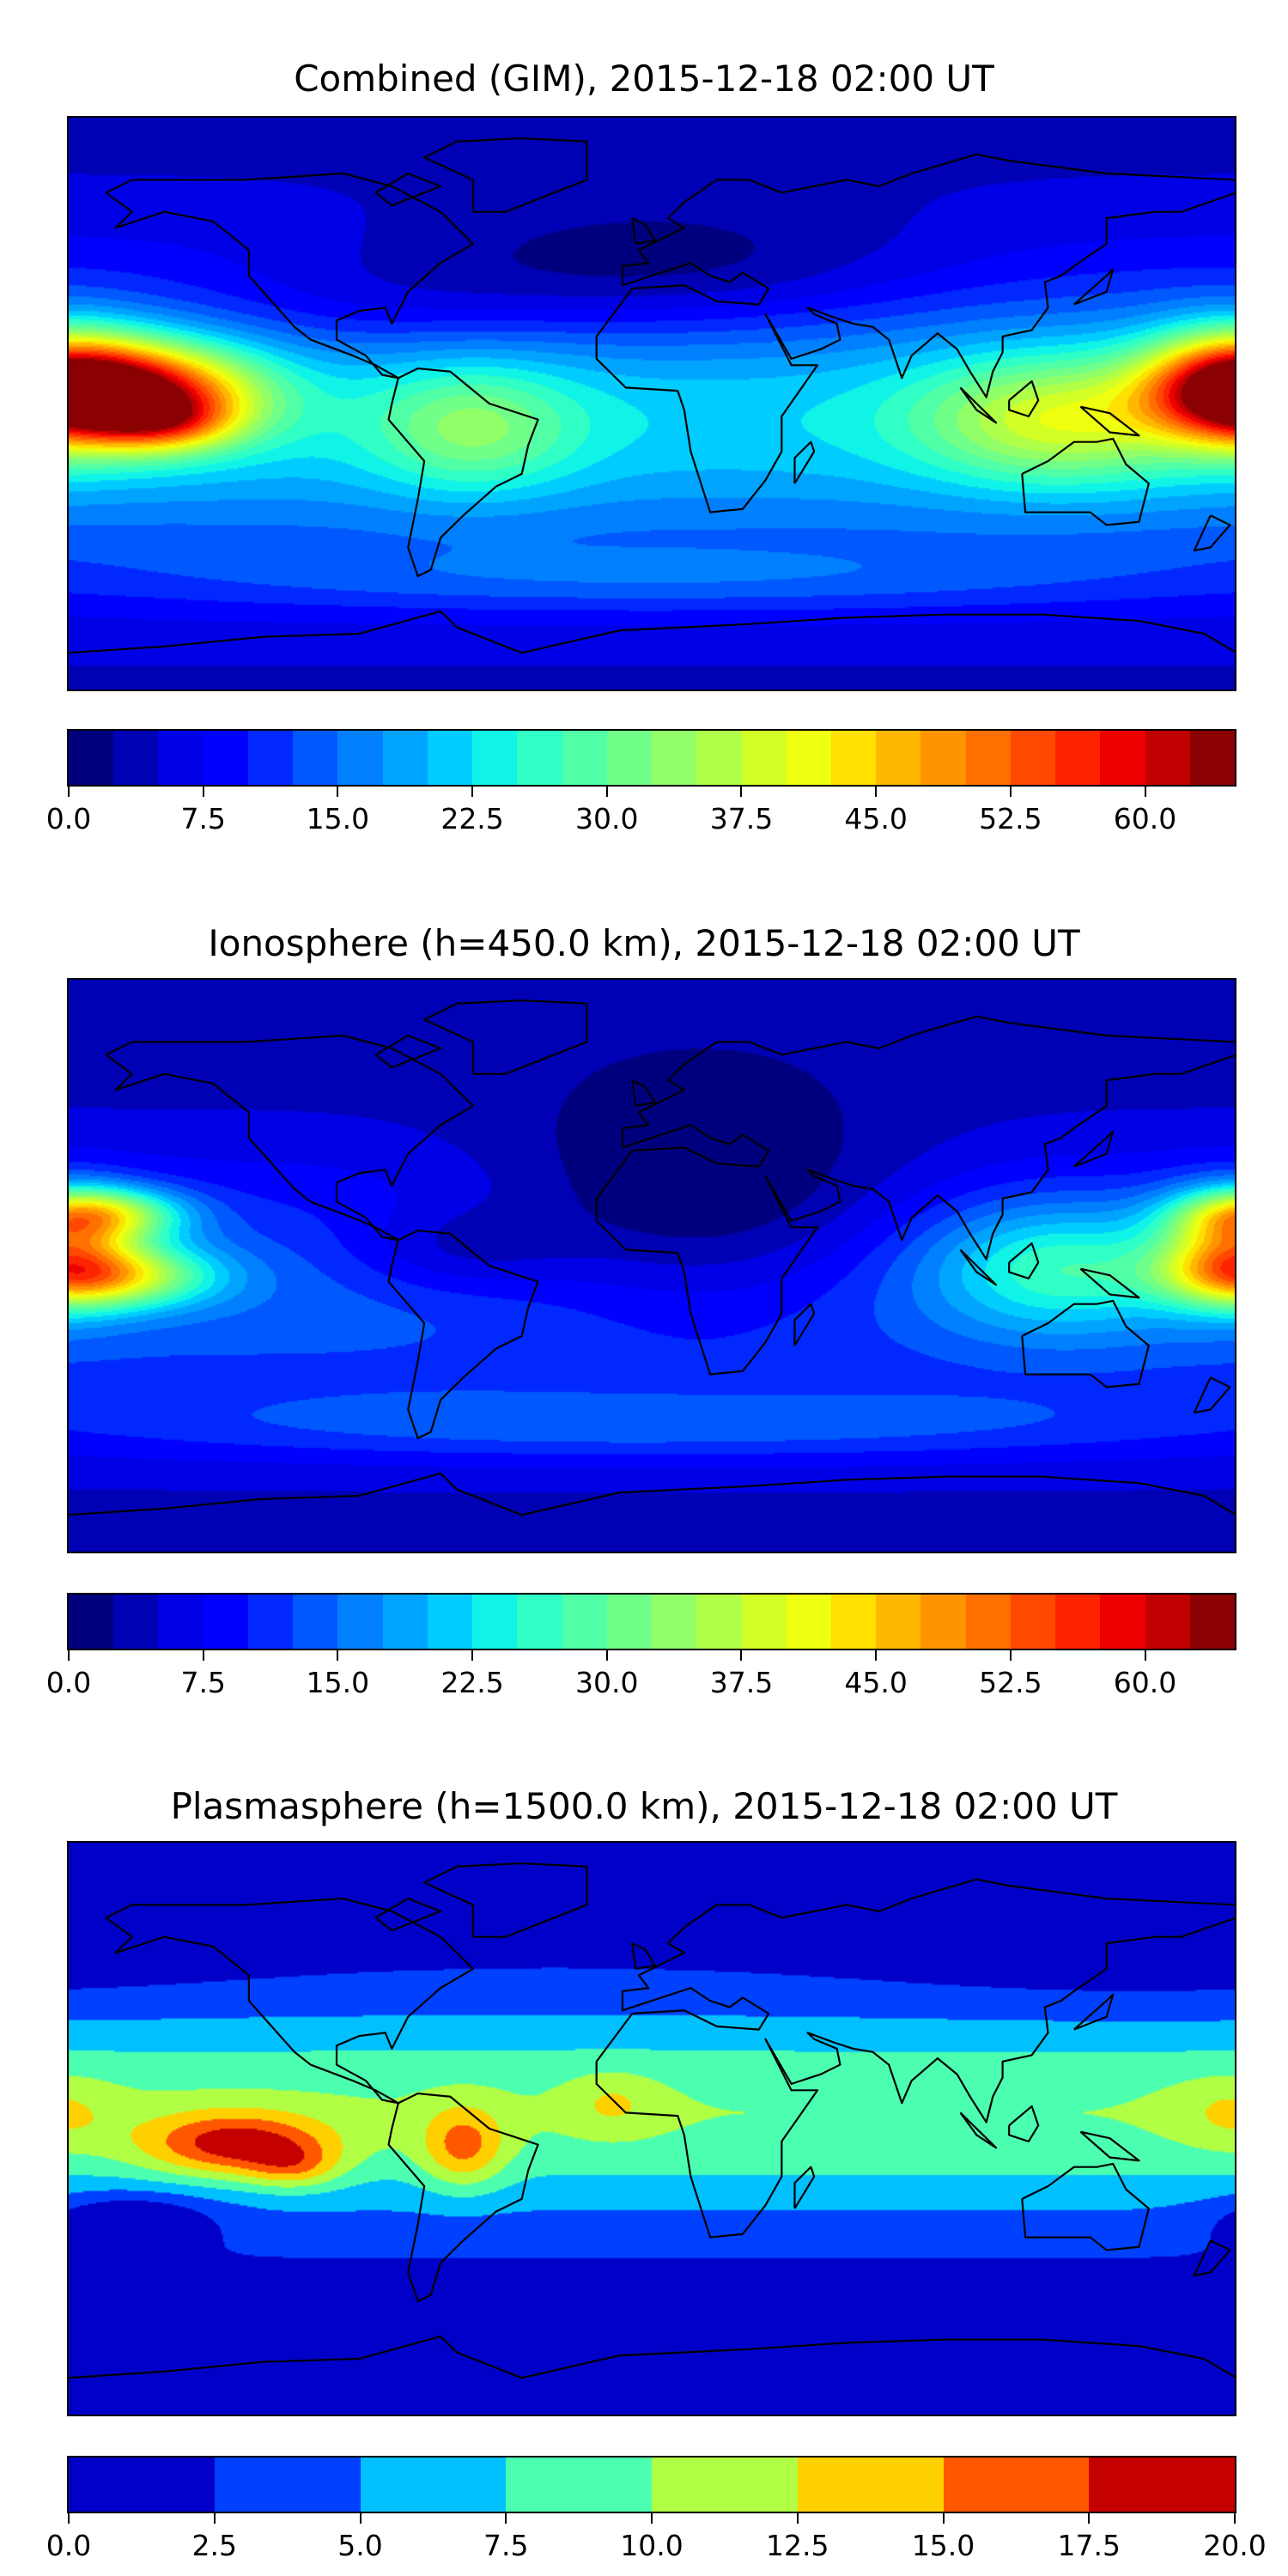 This screenshot has width=1288, height=2576. I want to click on colorbar-ticks: 0.0 2.5 5.0 7.5 10.0 12.5 15.0 17.5 20.0, so click(656, 2539).